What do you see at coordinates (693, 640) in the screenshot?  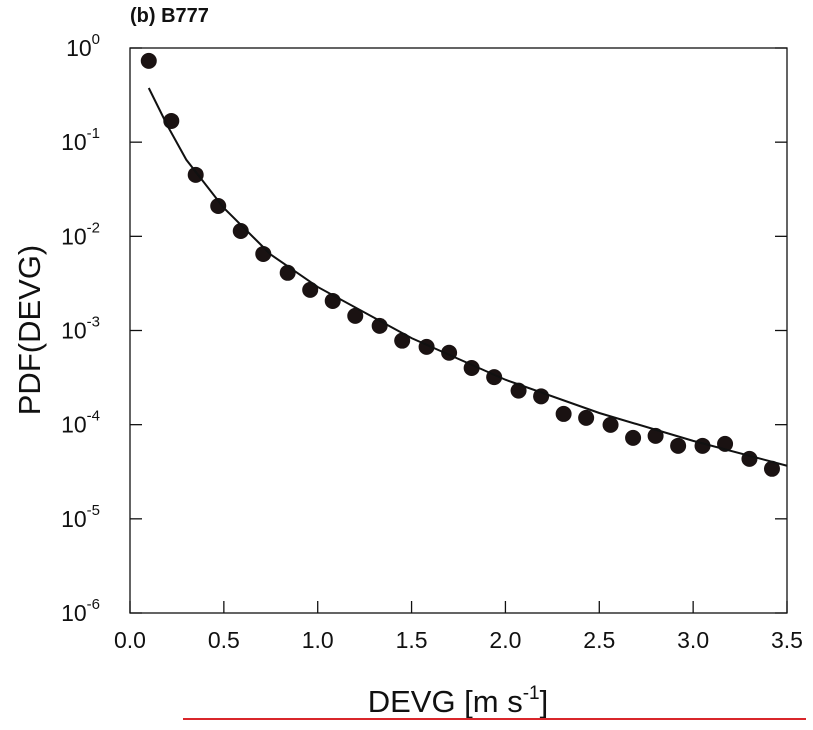 I see `x-tick-label: 3.0` at bounding box center [693, 640].